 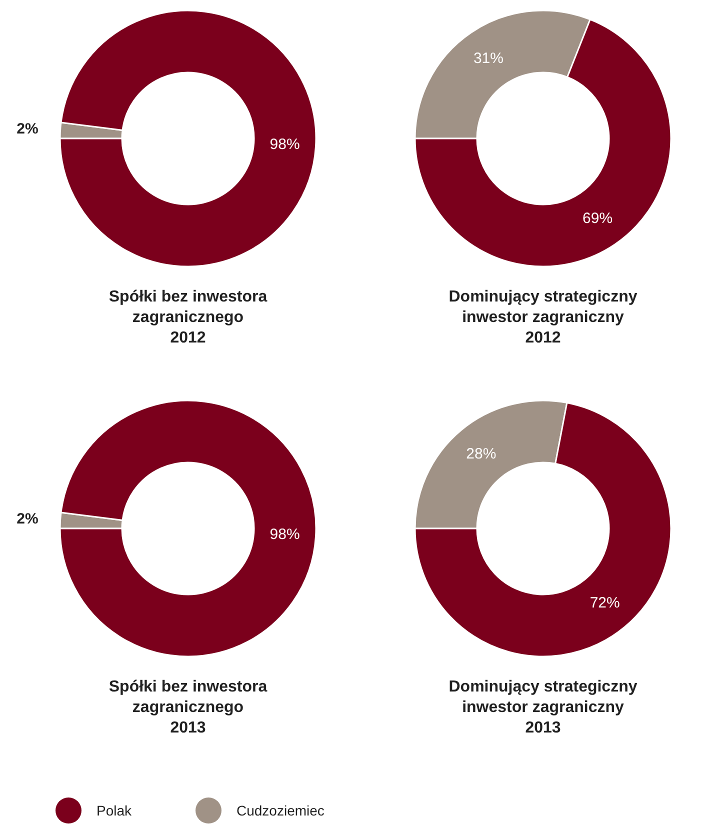 What do you see at coordinates (543, 707) in the screenshot?
I see `text: Dominujący strategiczny inwestor zagraniczny 2013` at bounding box center [543, 707].